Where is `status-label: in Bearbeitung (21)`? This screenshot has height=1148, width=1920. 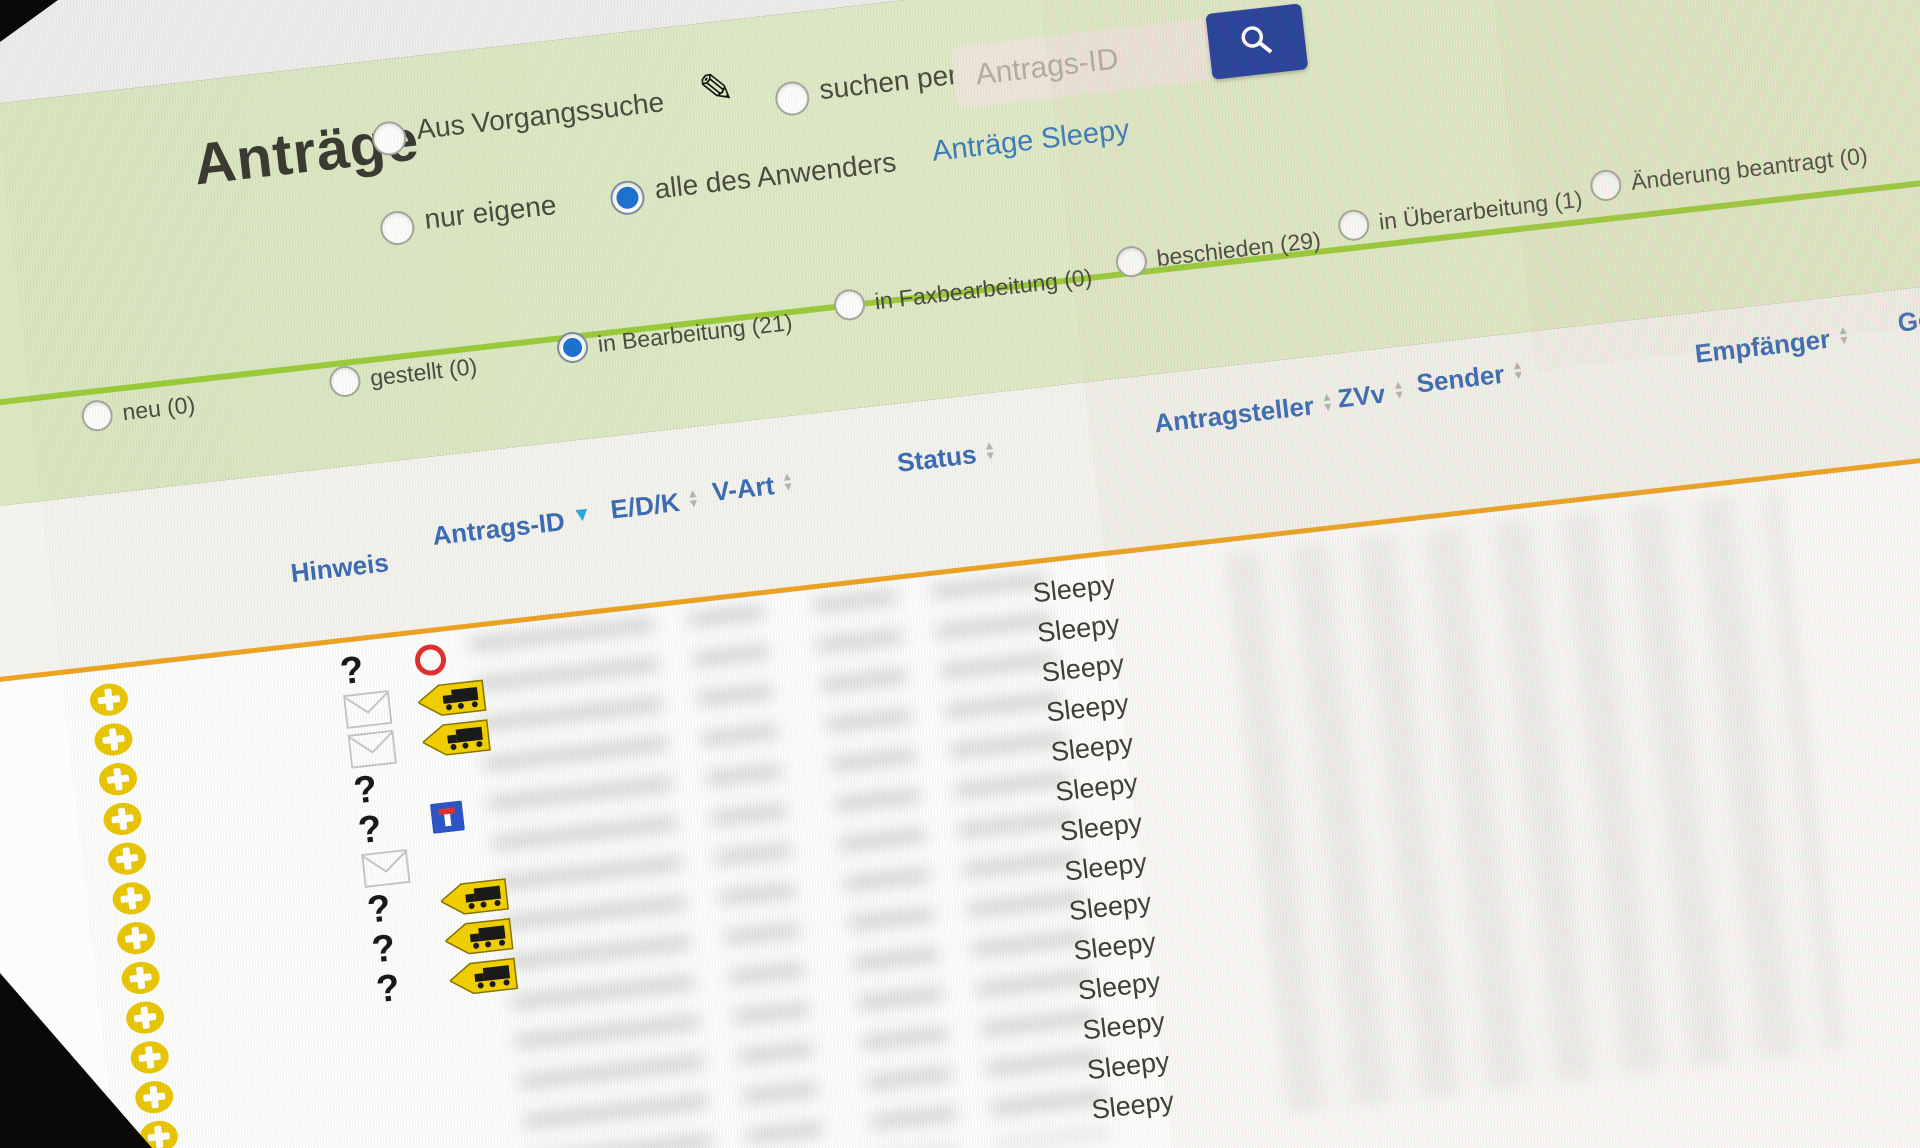 status-label: in Bearbeitung (21) is located at coordinates (695, 333).